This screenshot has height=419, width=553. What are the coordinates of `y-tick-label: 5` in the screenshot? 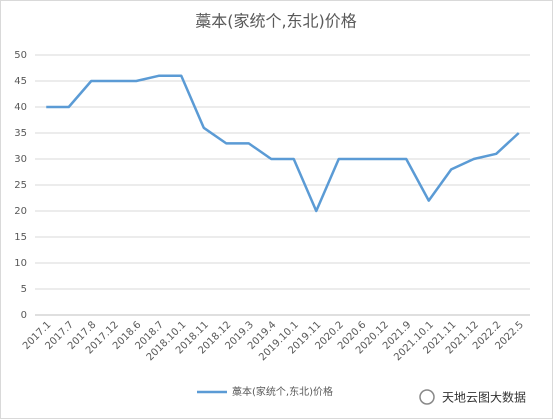 It's located at (24, 289).